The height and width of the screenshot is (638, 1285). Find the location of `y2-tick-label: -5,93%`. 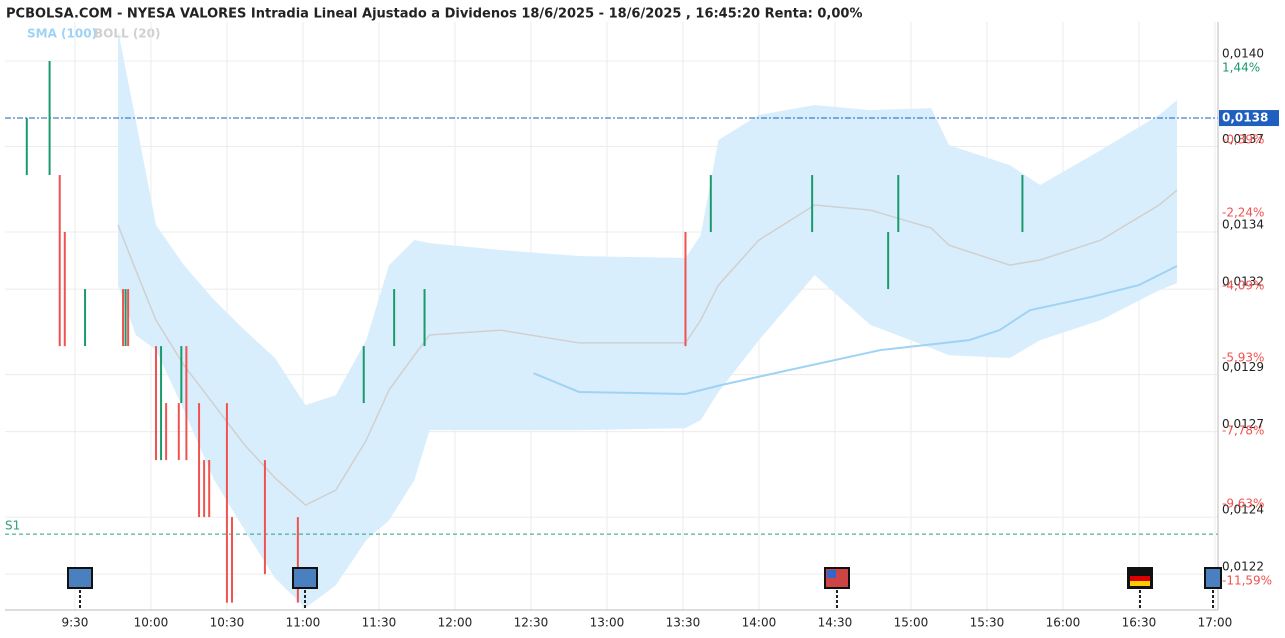

y2-tick-label: -5,93% is located at coordinates (1243, 358).